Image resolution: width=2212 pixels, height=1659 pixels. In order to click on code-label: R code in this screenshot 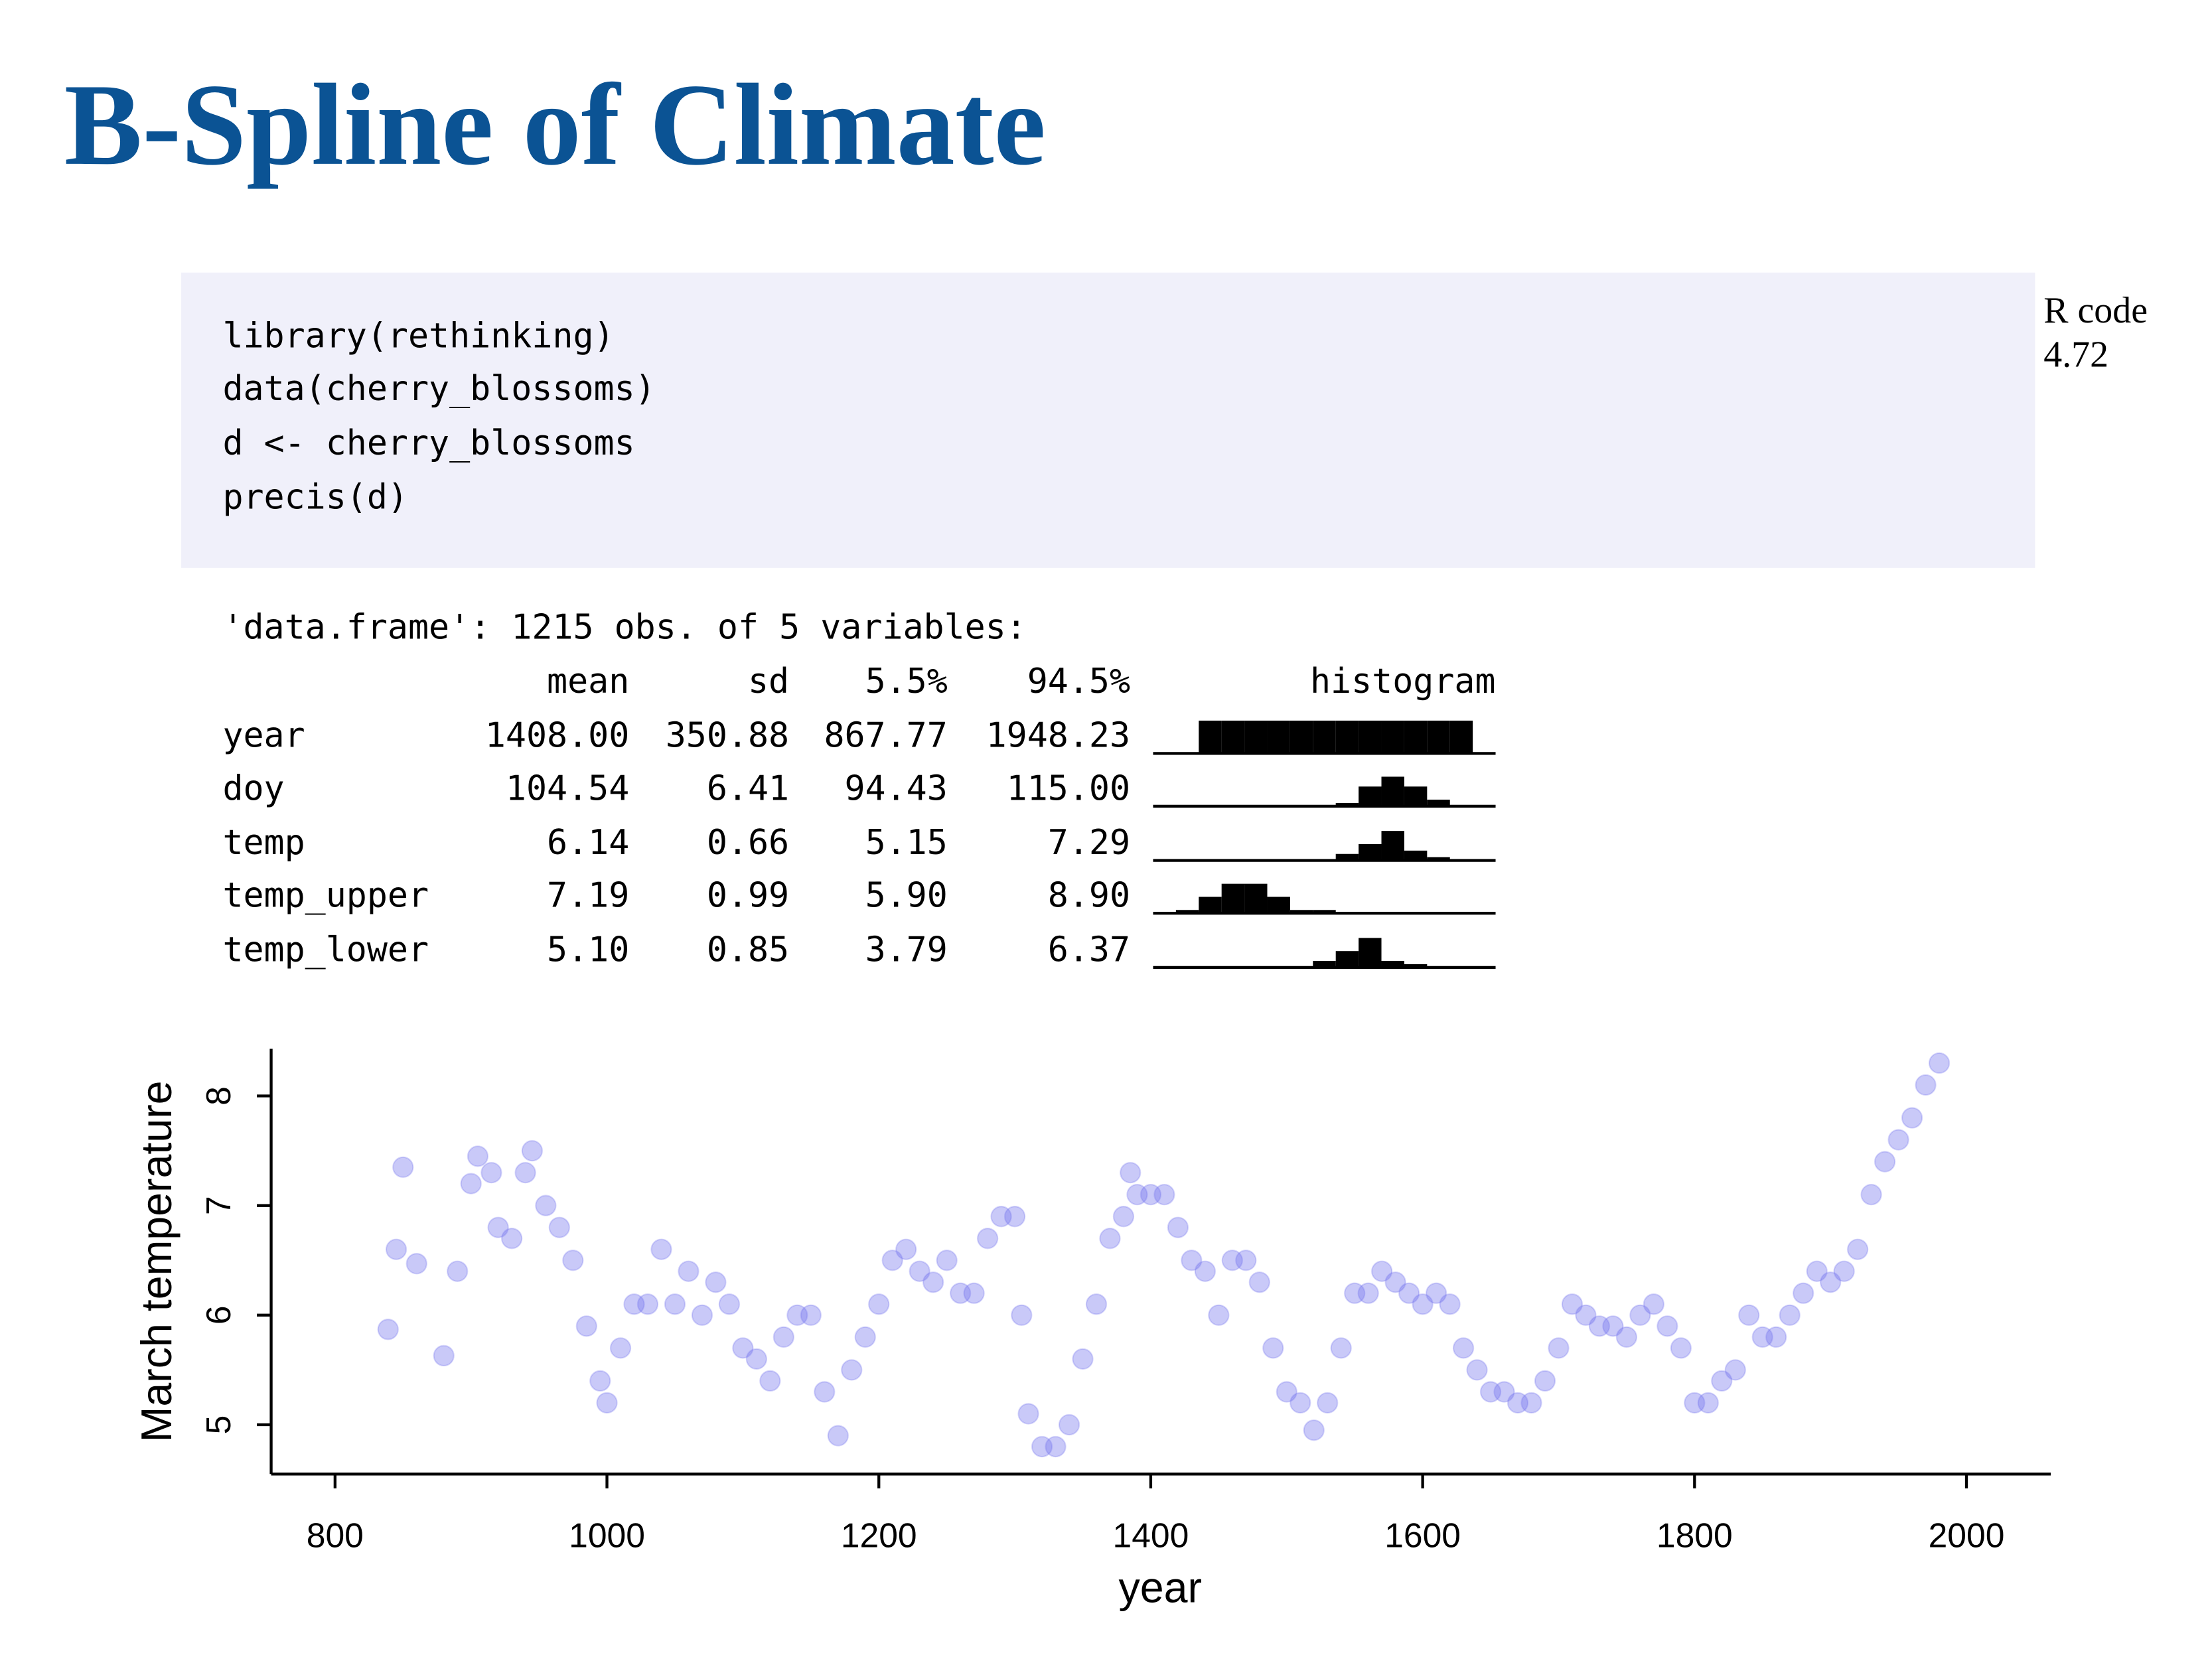, I will do `click(2095, 310)`.